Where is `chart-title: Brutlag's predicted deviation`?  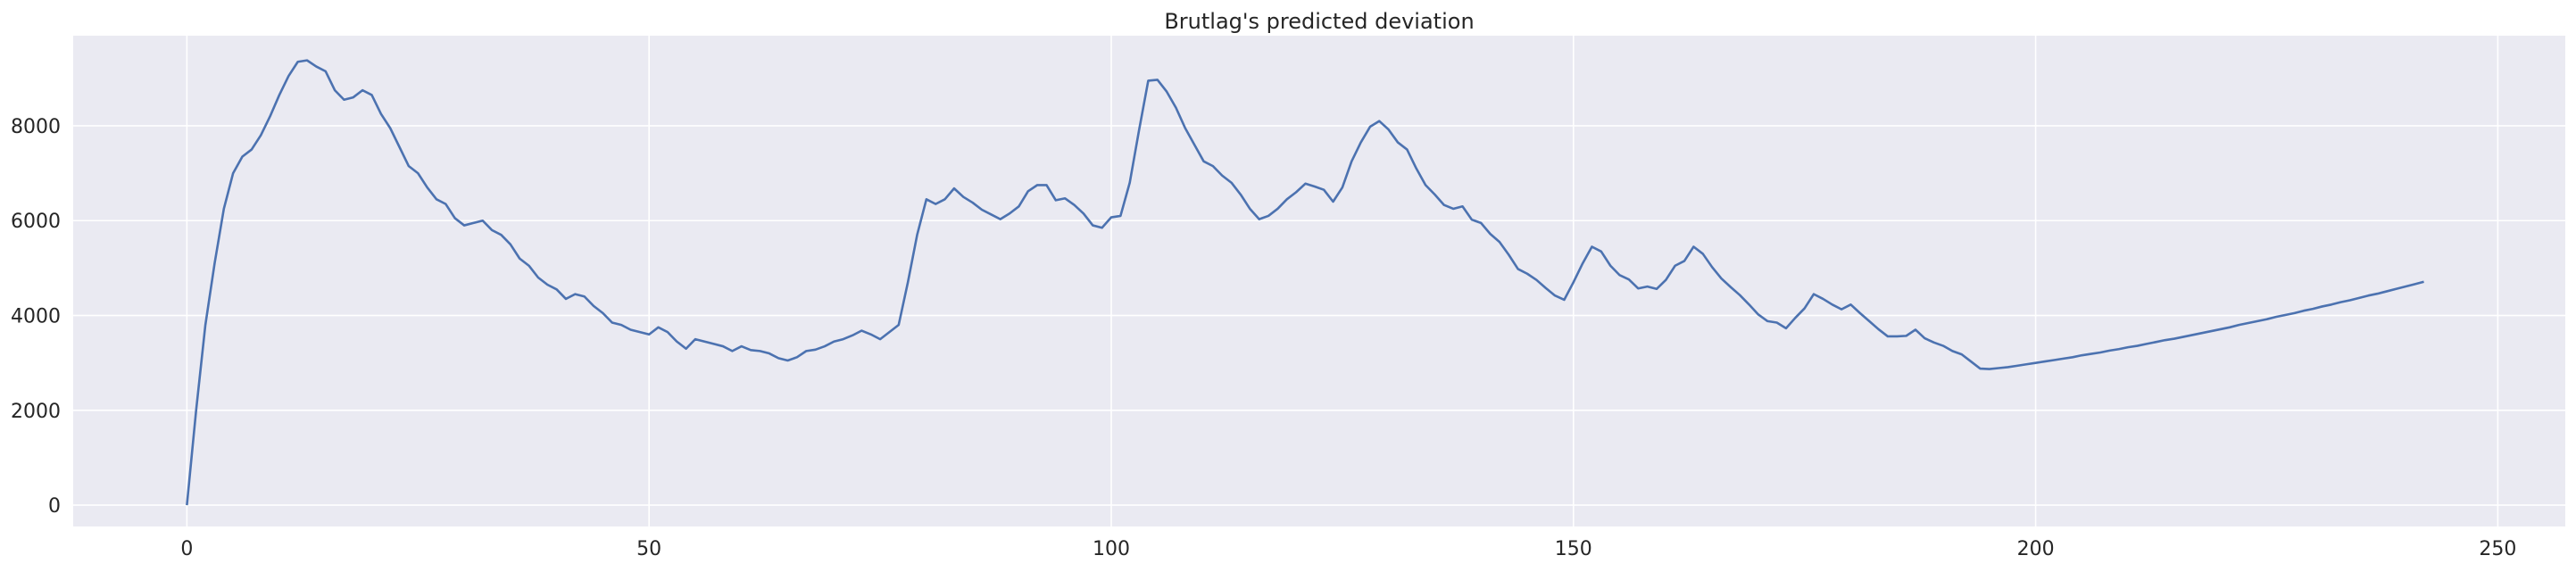
chart-title: Brutlag's predicted deviation is located at coordinates (1319, 21).